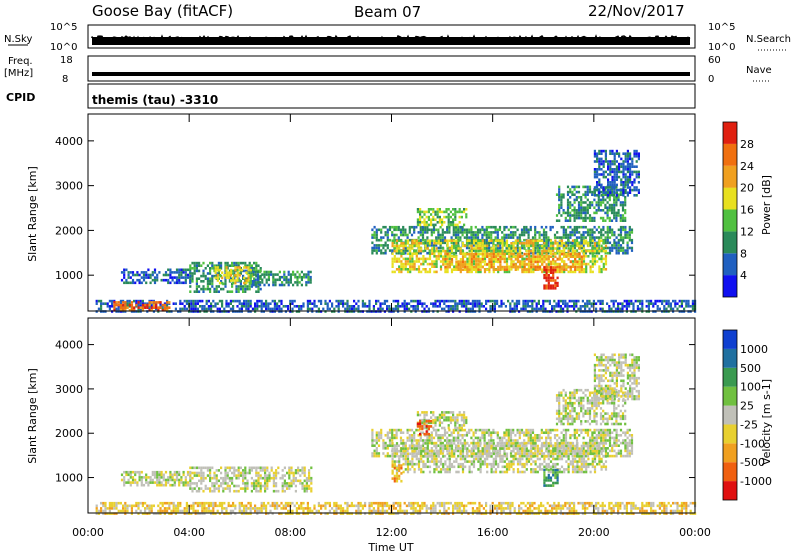 Image resolution: width=800 pixels, height=558 pixels. What do you see at coordinates (18, 73) in the screenshot?
I see `freq-unit: [MHz]` at bounding box center [18, 73].